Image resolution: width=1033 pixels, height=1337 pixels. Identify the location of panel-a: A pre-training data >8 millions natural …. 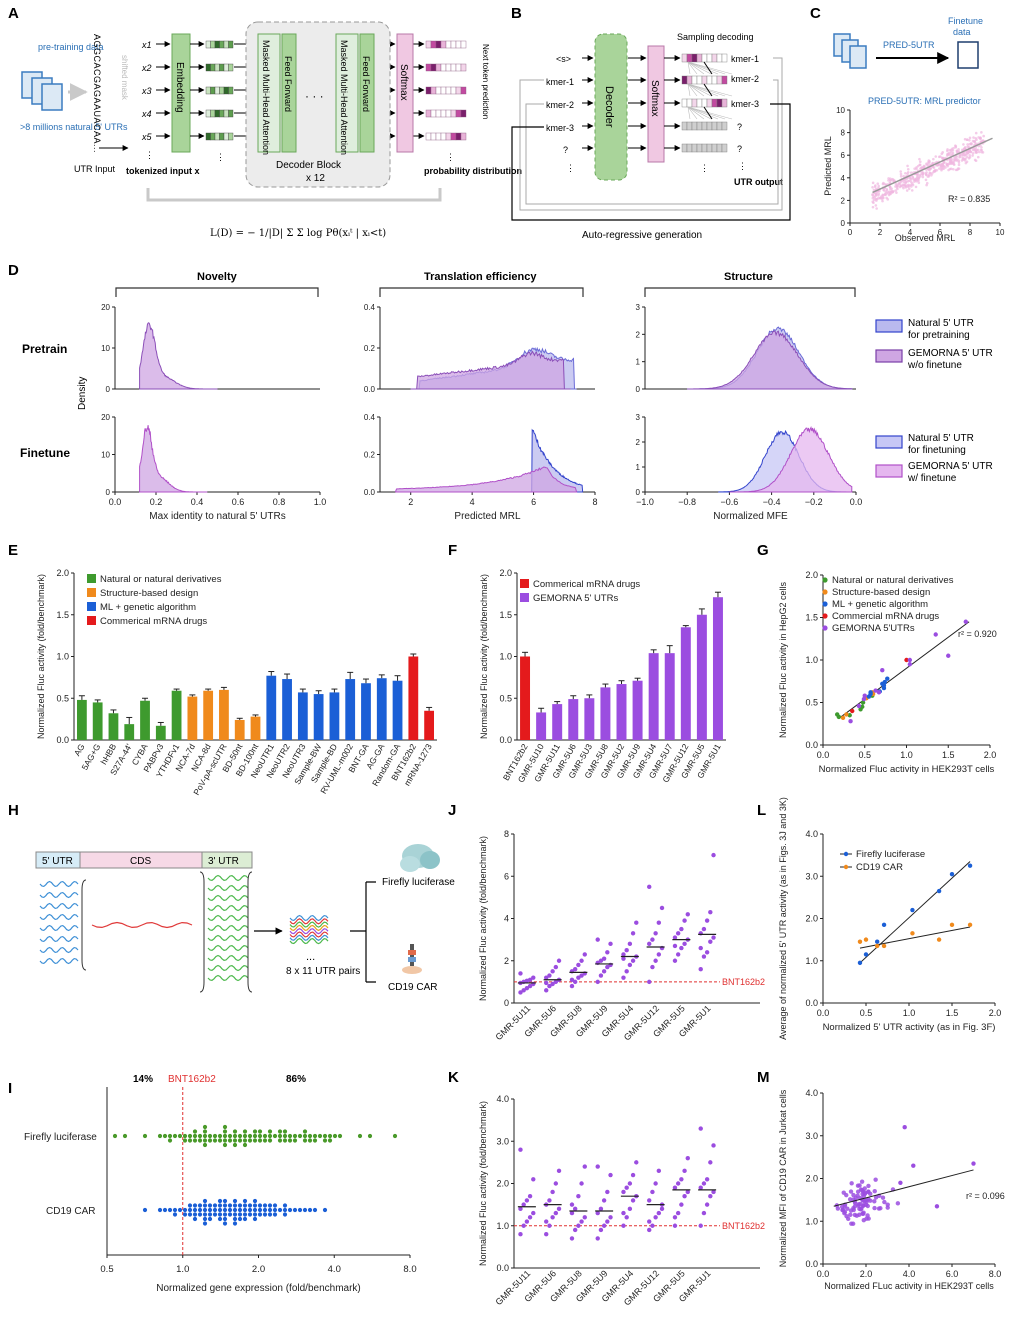
(265, 122).